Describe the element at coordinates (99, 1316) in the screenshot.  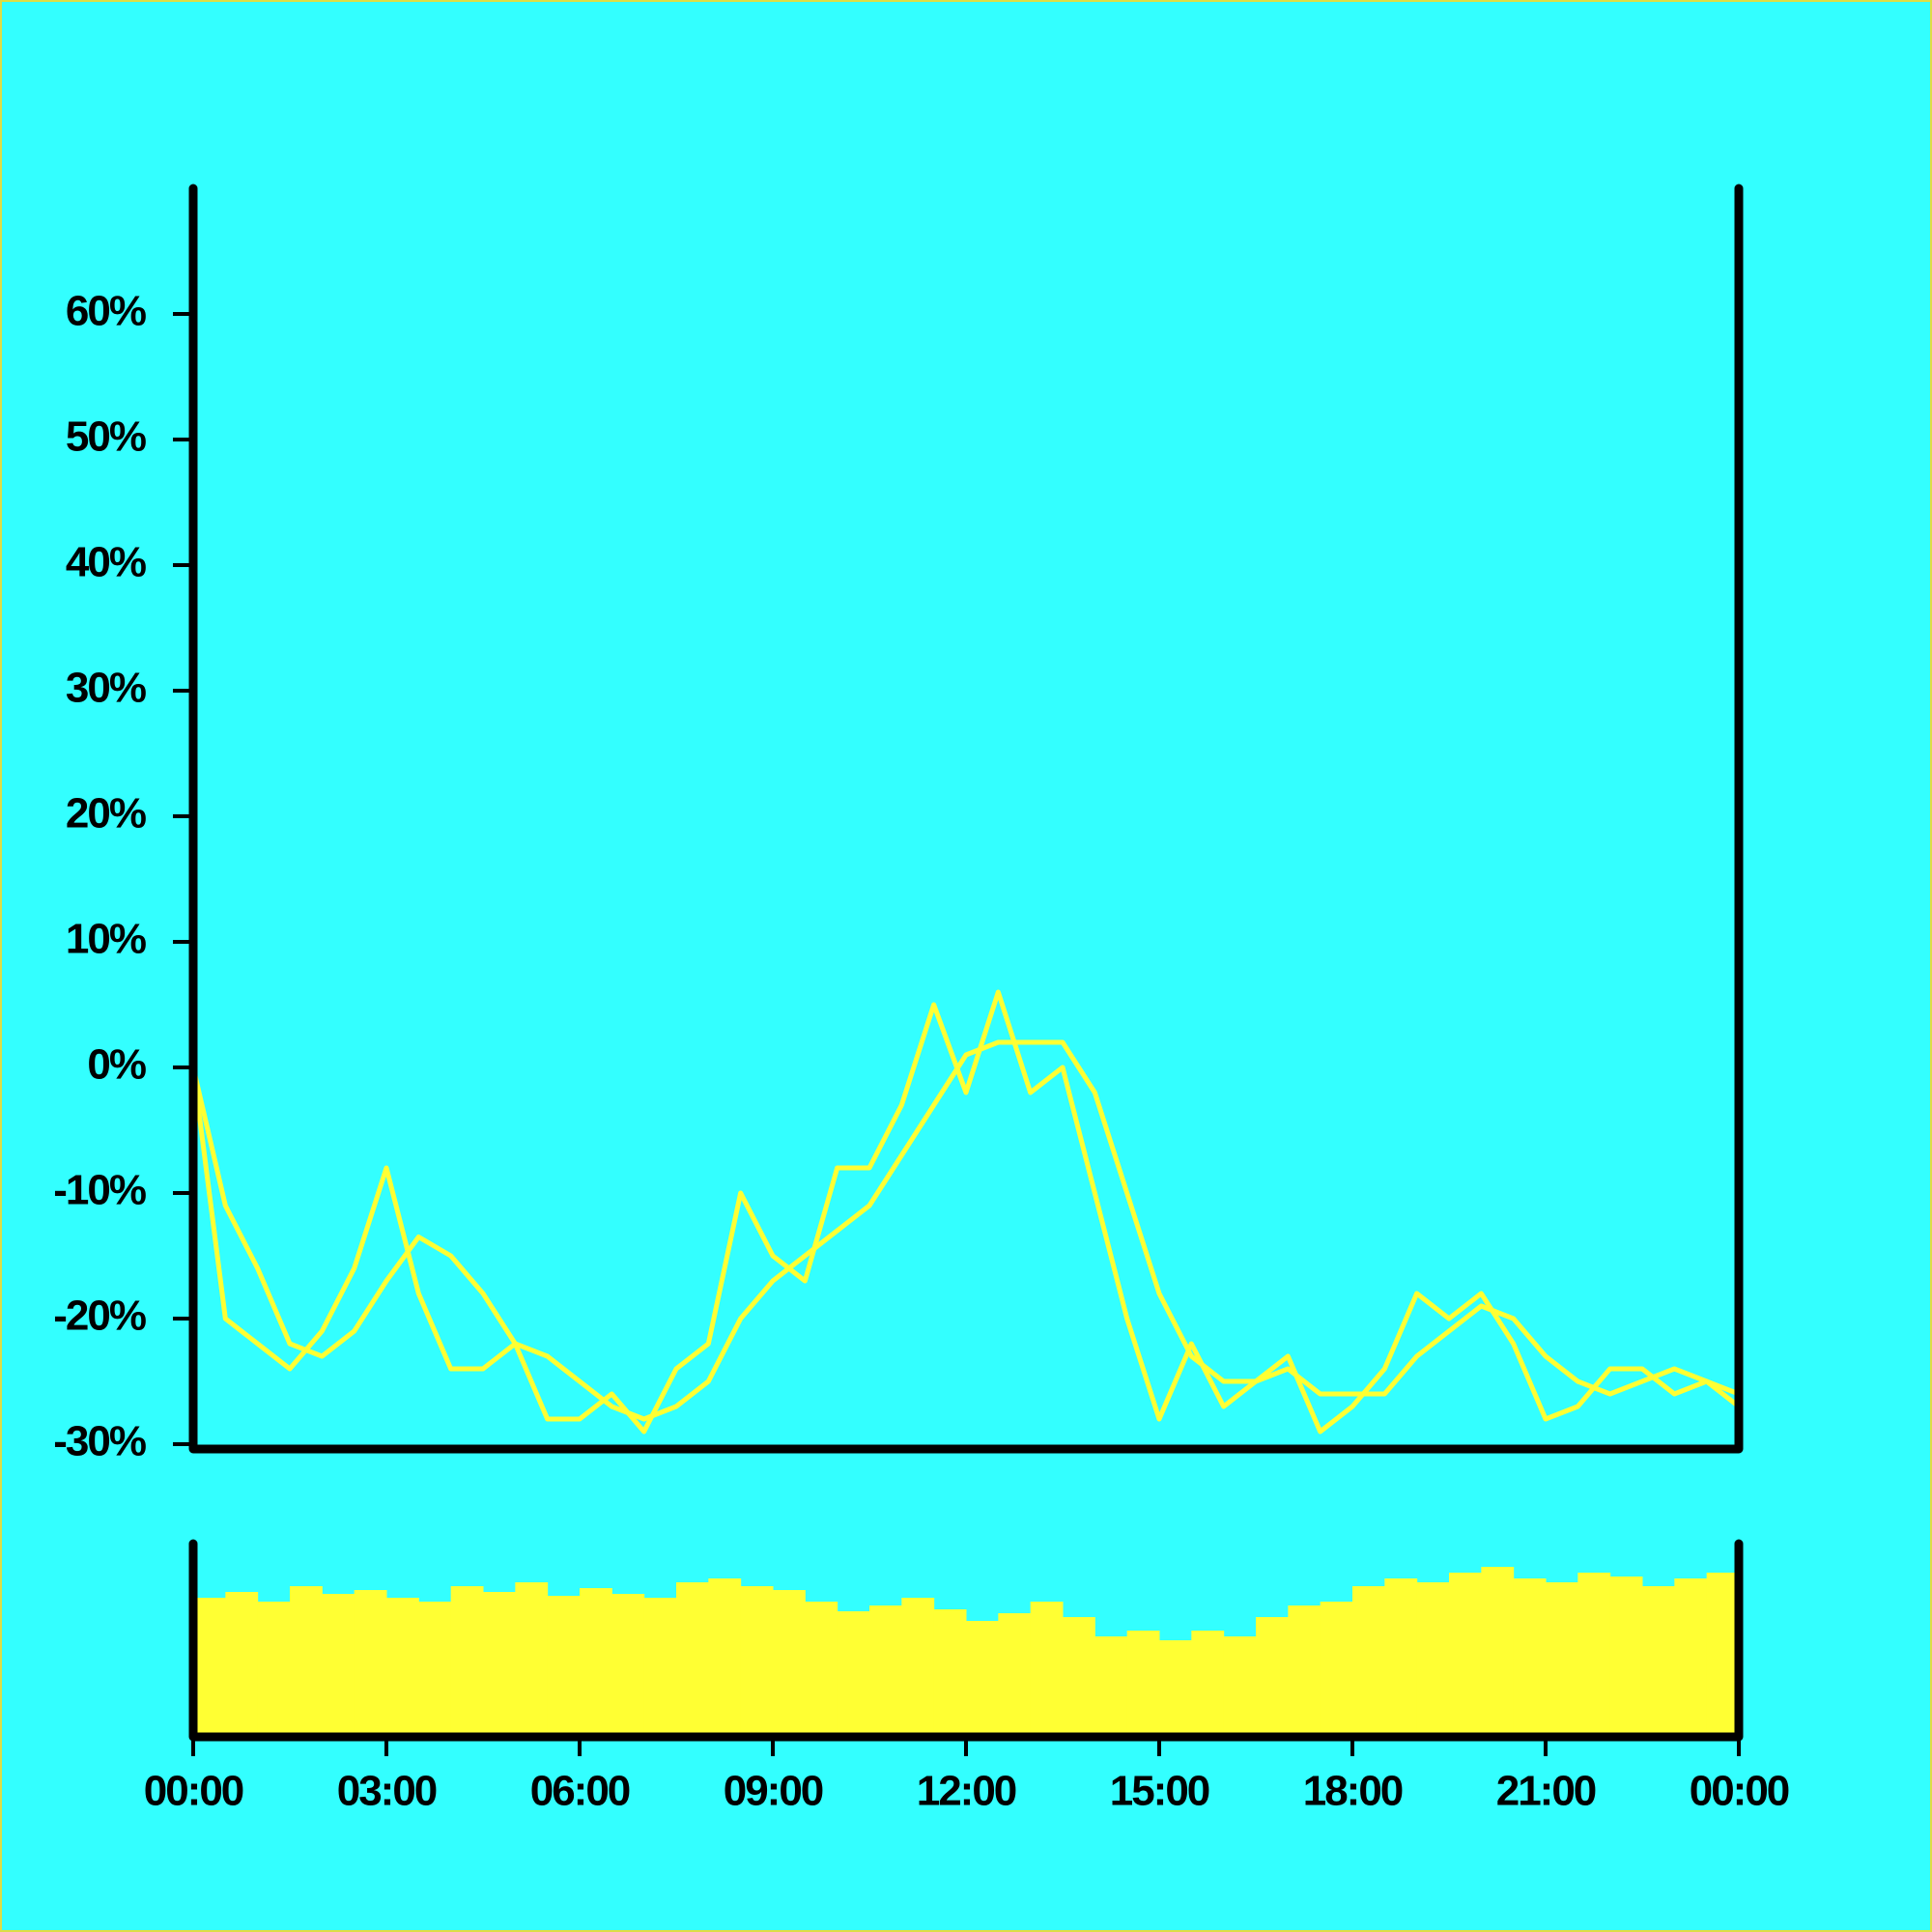
I see `y-tick-label: -20%` at that location.